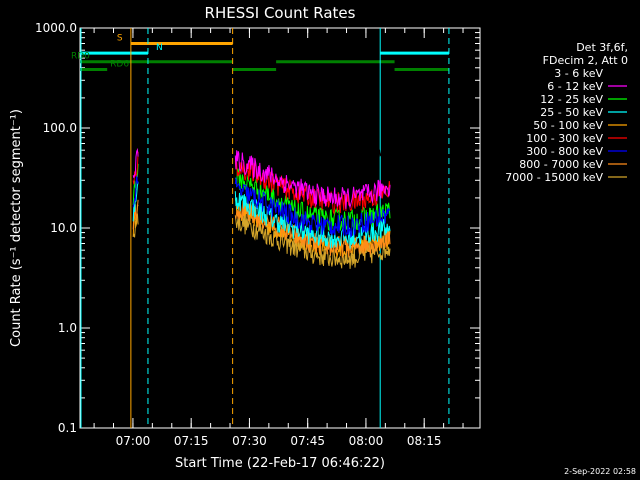  What do you see at coordinates (119, 64) in the screenshot?
I see `flag-label-rd6: RD6` at bounding box center [119, 64].